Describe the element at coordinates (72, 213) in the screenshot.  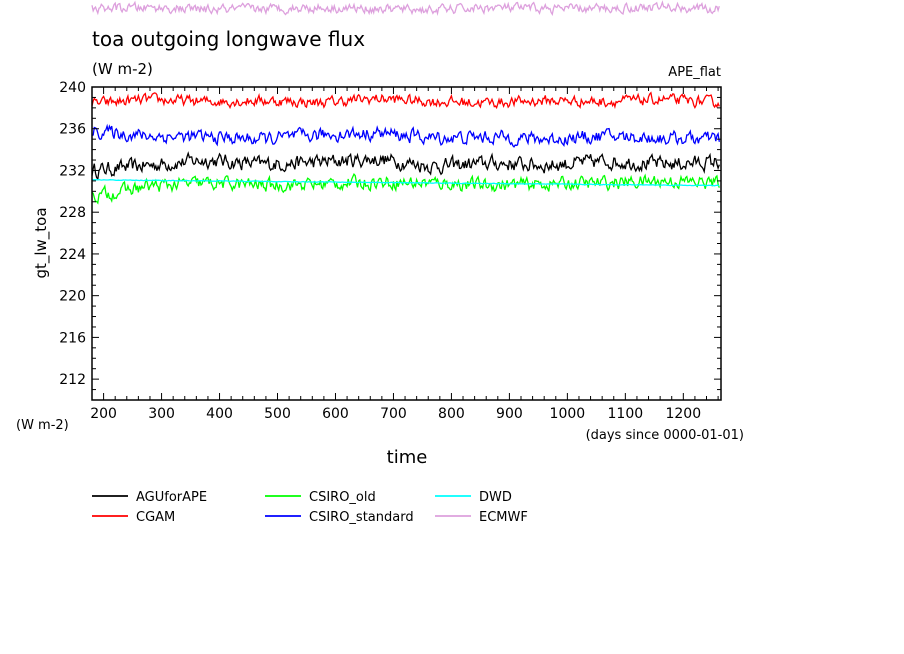
I see `y-tick-label: 228` at that location.